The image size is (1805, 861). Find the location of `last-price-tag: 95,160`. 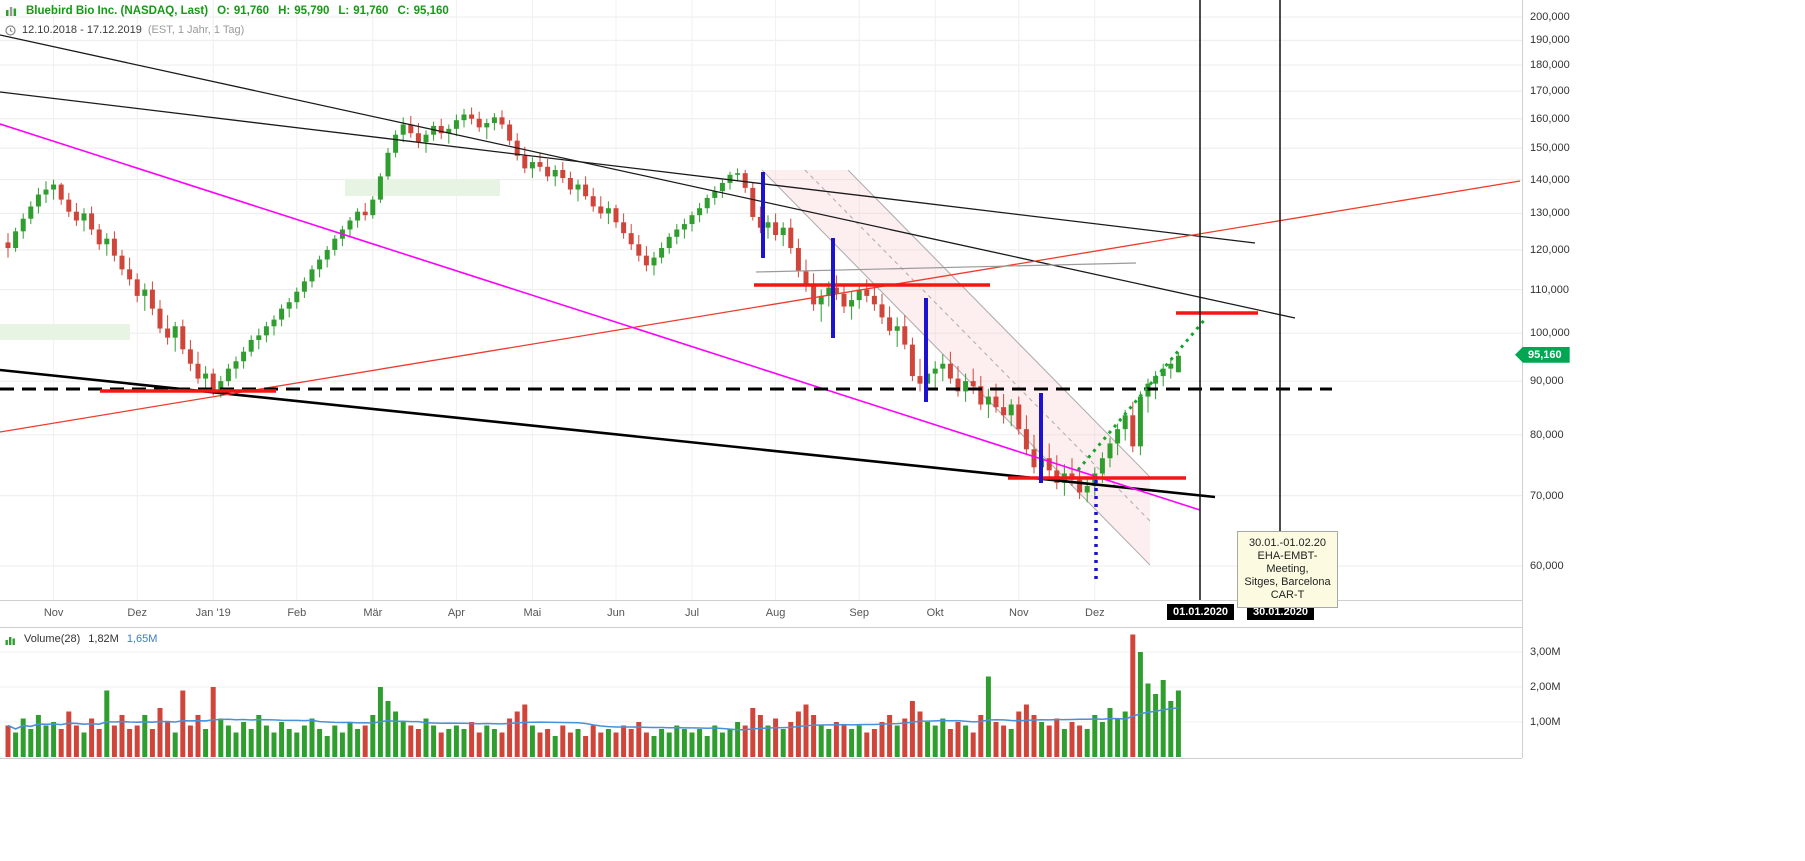

last-price-tag: 95,160 is located at coordinates (1542, 354).